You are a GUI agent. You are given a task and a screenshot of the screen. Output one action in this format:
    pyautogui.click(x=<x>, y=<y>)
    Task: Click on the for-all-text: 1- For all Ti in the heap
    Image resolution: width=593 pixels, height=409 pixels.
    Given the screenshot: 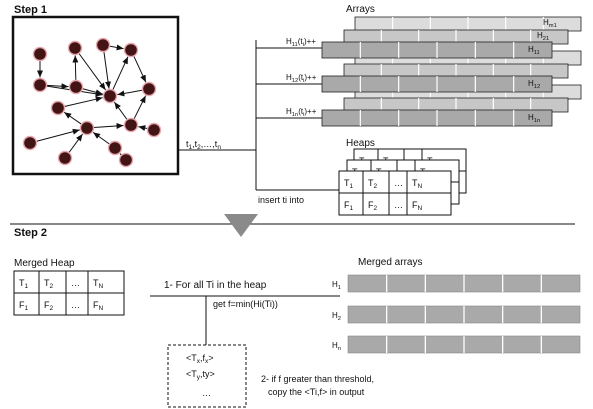 What is the action you would take?
    pyautogui.click(x=215, y=285)
    